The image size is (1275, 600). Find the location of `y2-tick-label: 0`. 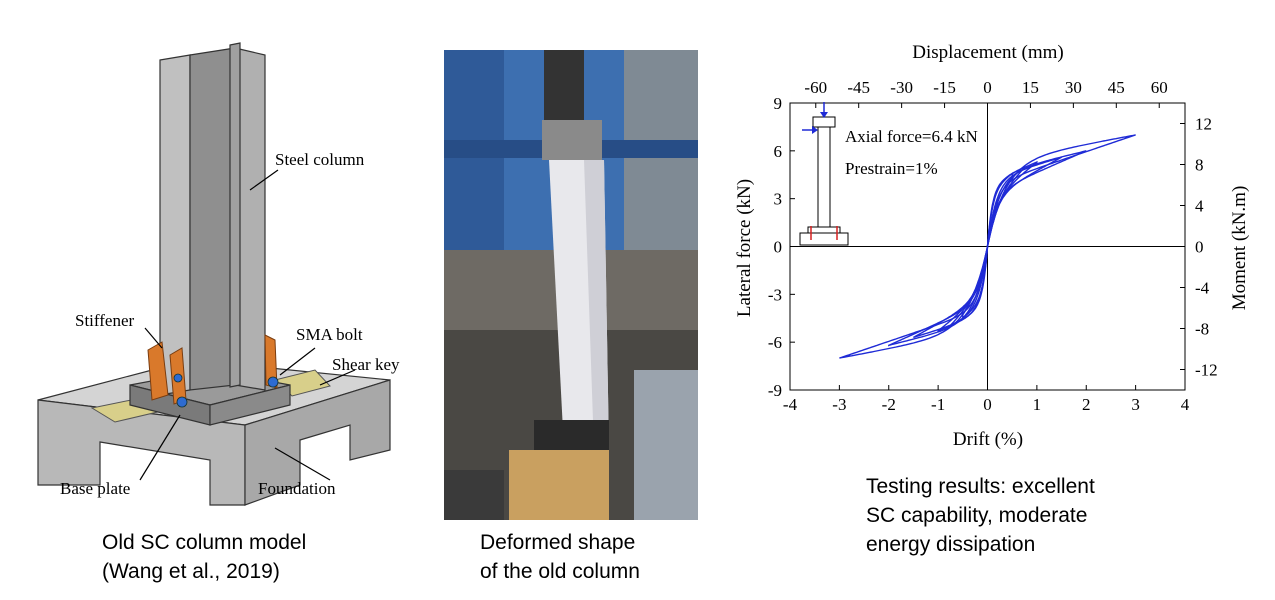

y2-tick-label: 0 is located at coordinates (1199, 247).